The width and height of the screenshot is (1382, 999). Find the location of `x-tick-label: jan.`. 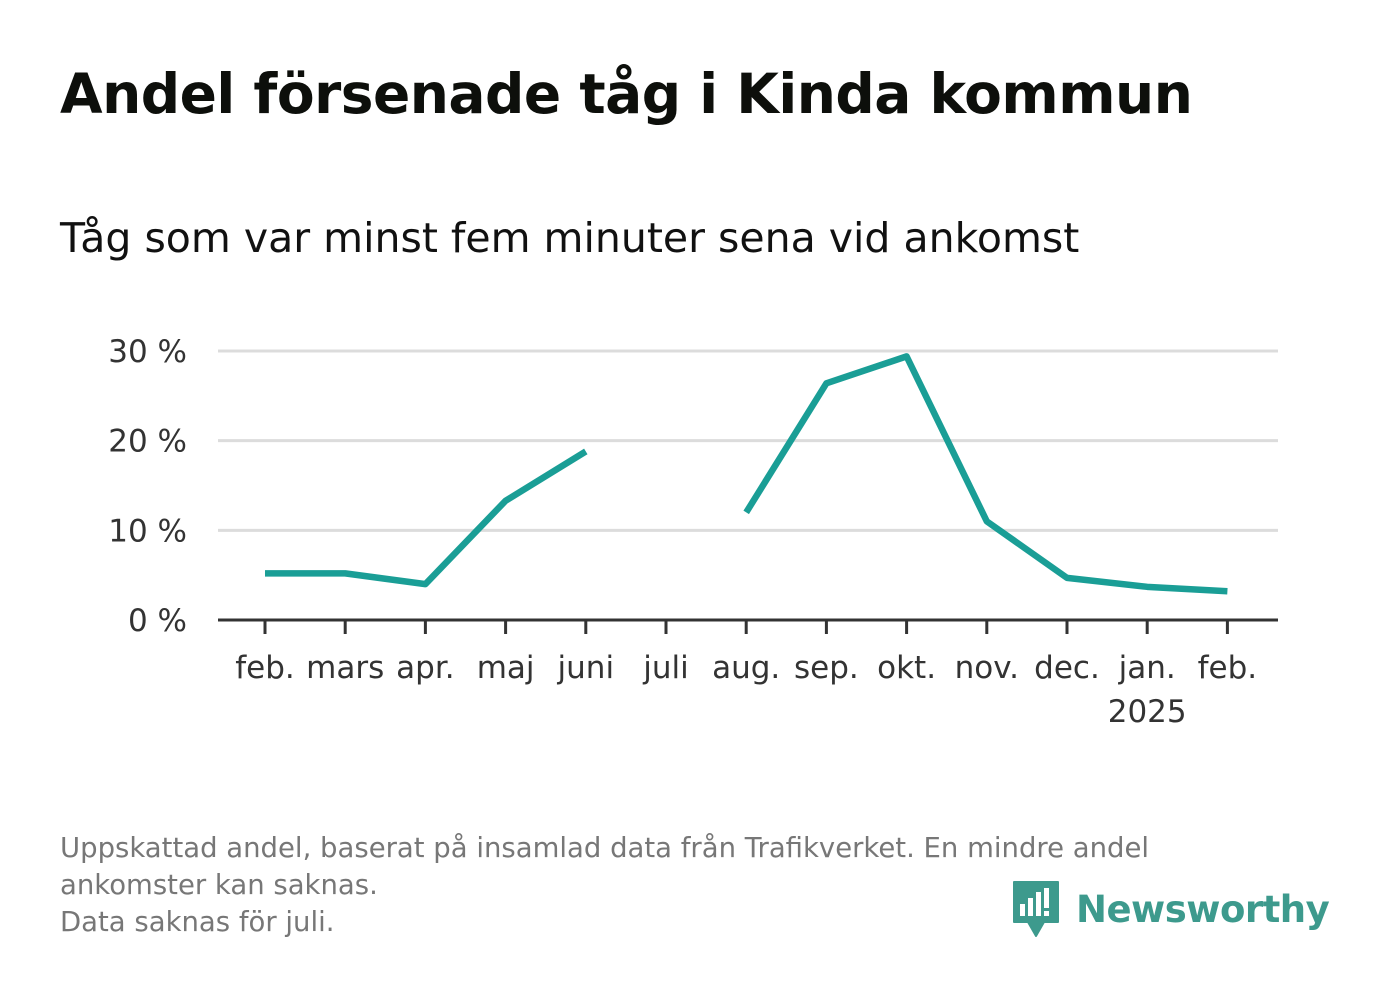

x-tick-label: jan. is located at coordinates (1147, 668).